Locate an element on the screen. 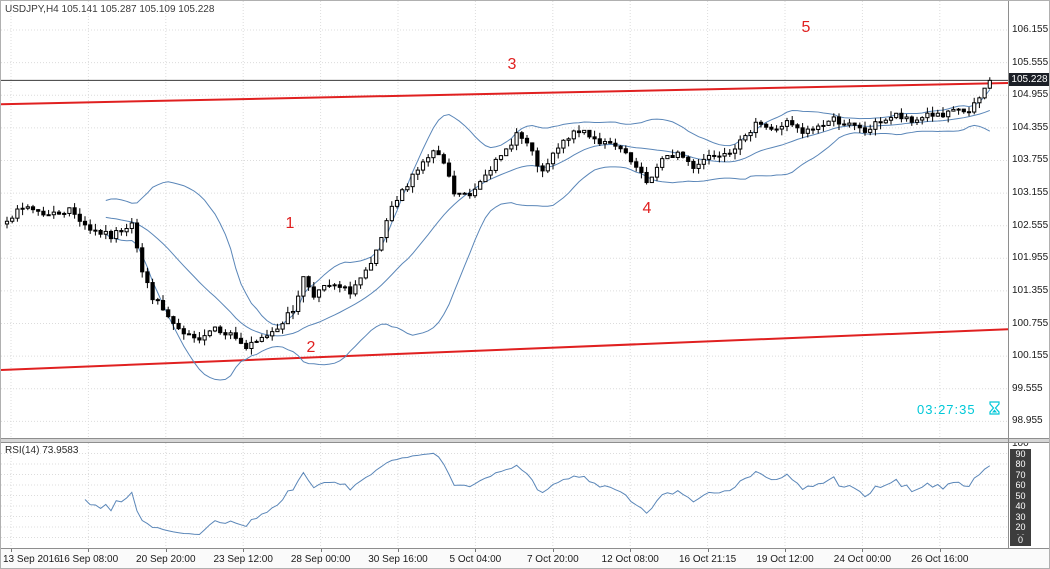  rsi-axis-label: 40 is located at coordinates (1020, 506).